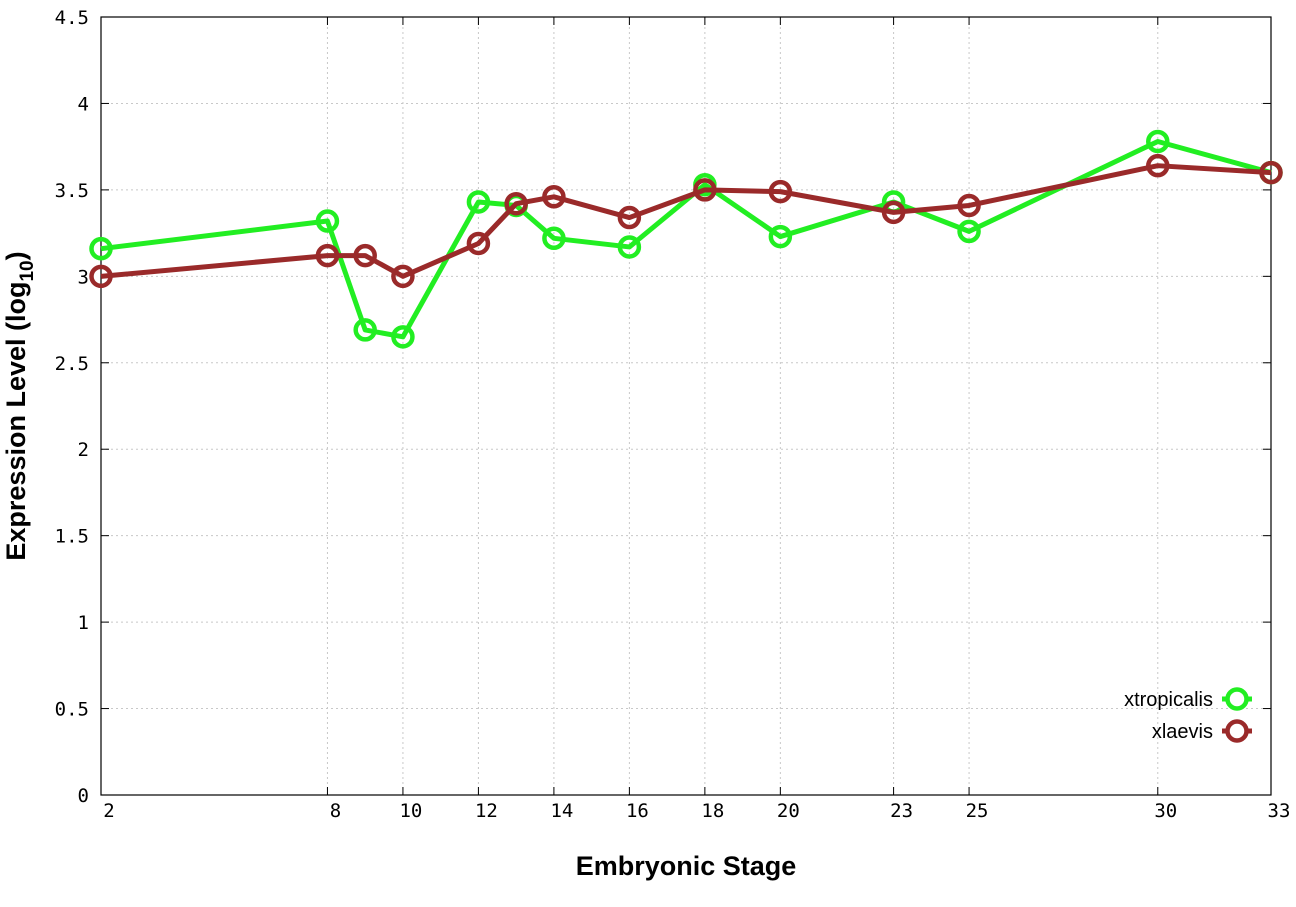 Image resolution: width=1296 pixels, height=907 pixels. What do you see at coordinates (1165, 811) in the screenshot?
I see `x-tick-label: 30` at bounding box center [1165, 811].